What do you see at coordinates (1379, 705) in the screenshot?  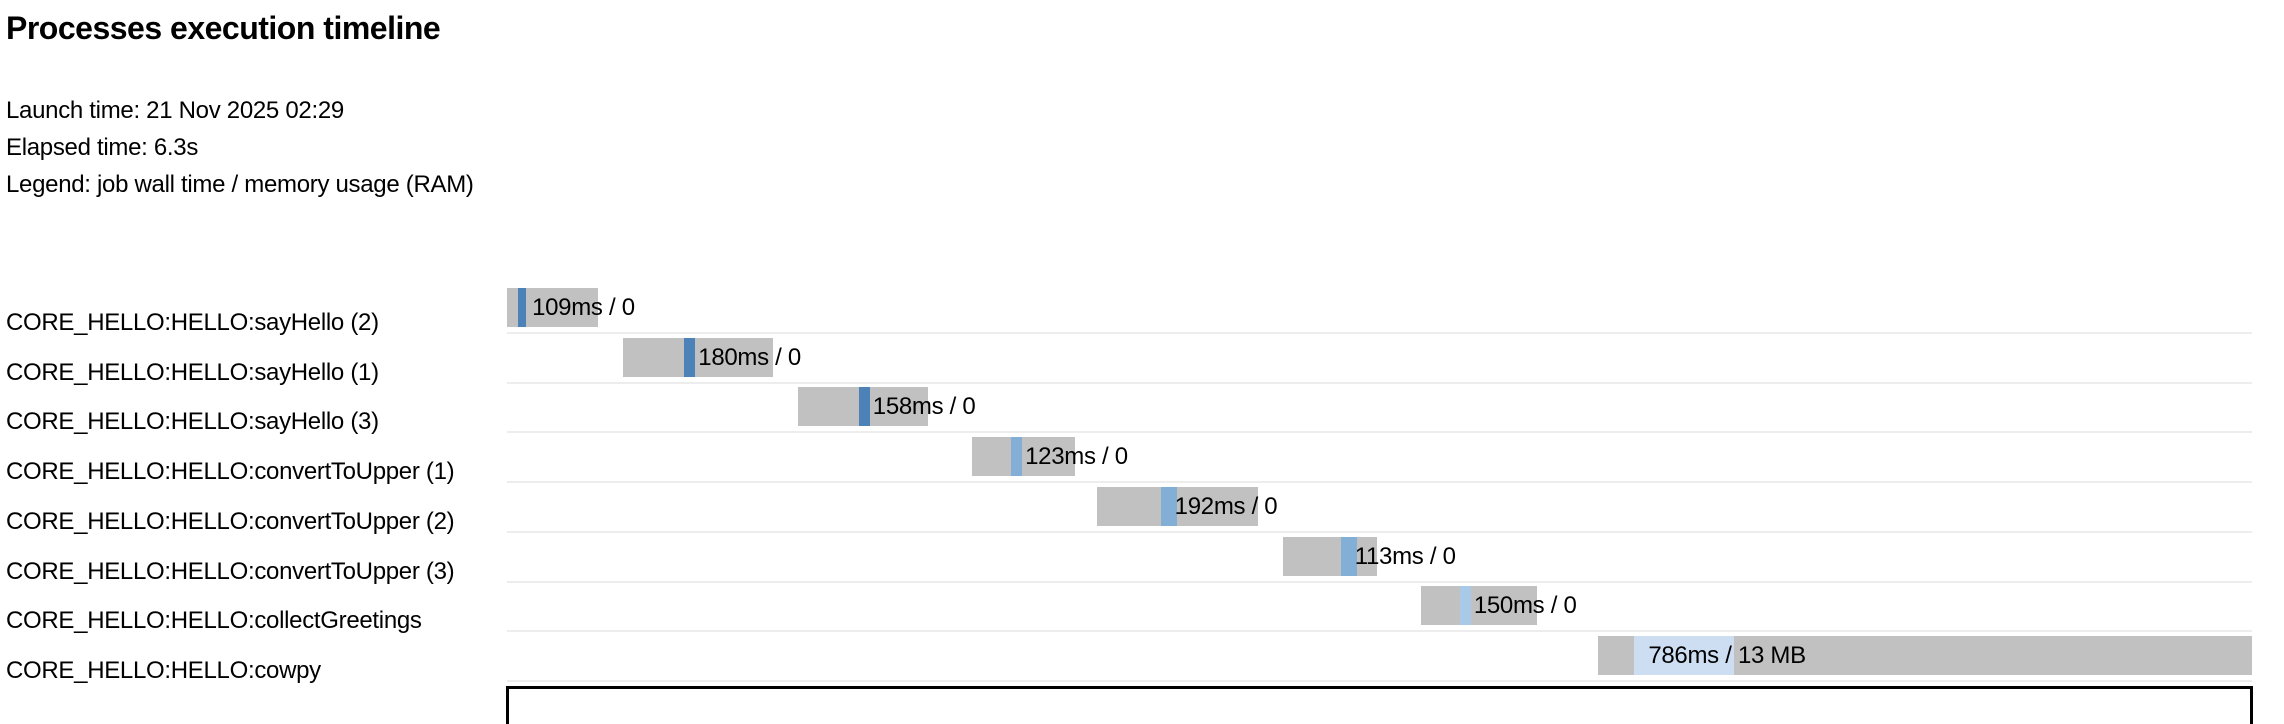 I see `time-axis-box` at bounding box center [1379, 705].